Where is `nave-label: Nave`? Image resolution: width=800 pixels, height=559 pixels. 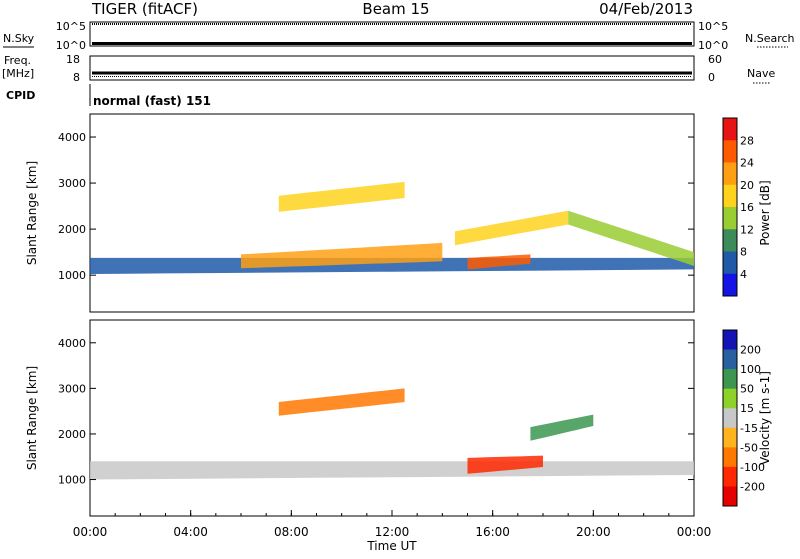 nave-label: Nave is located at coordinates (761, 73).